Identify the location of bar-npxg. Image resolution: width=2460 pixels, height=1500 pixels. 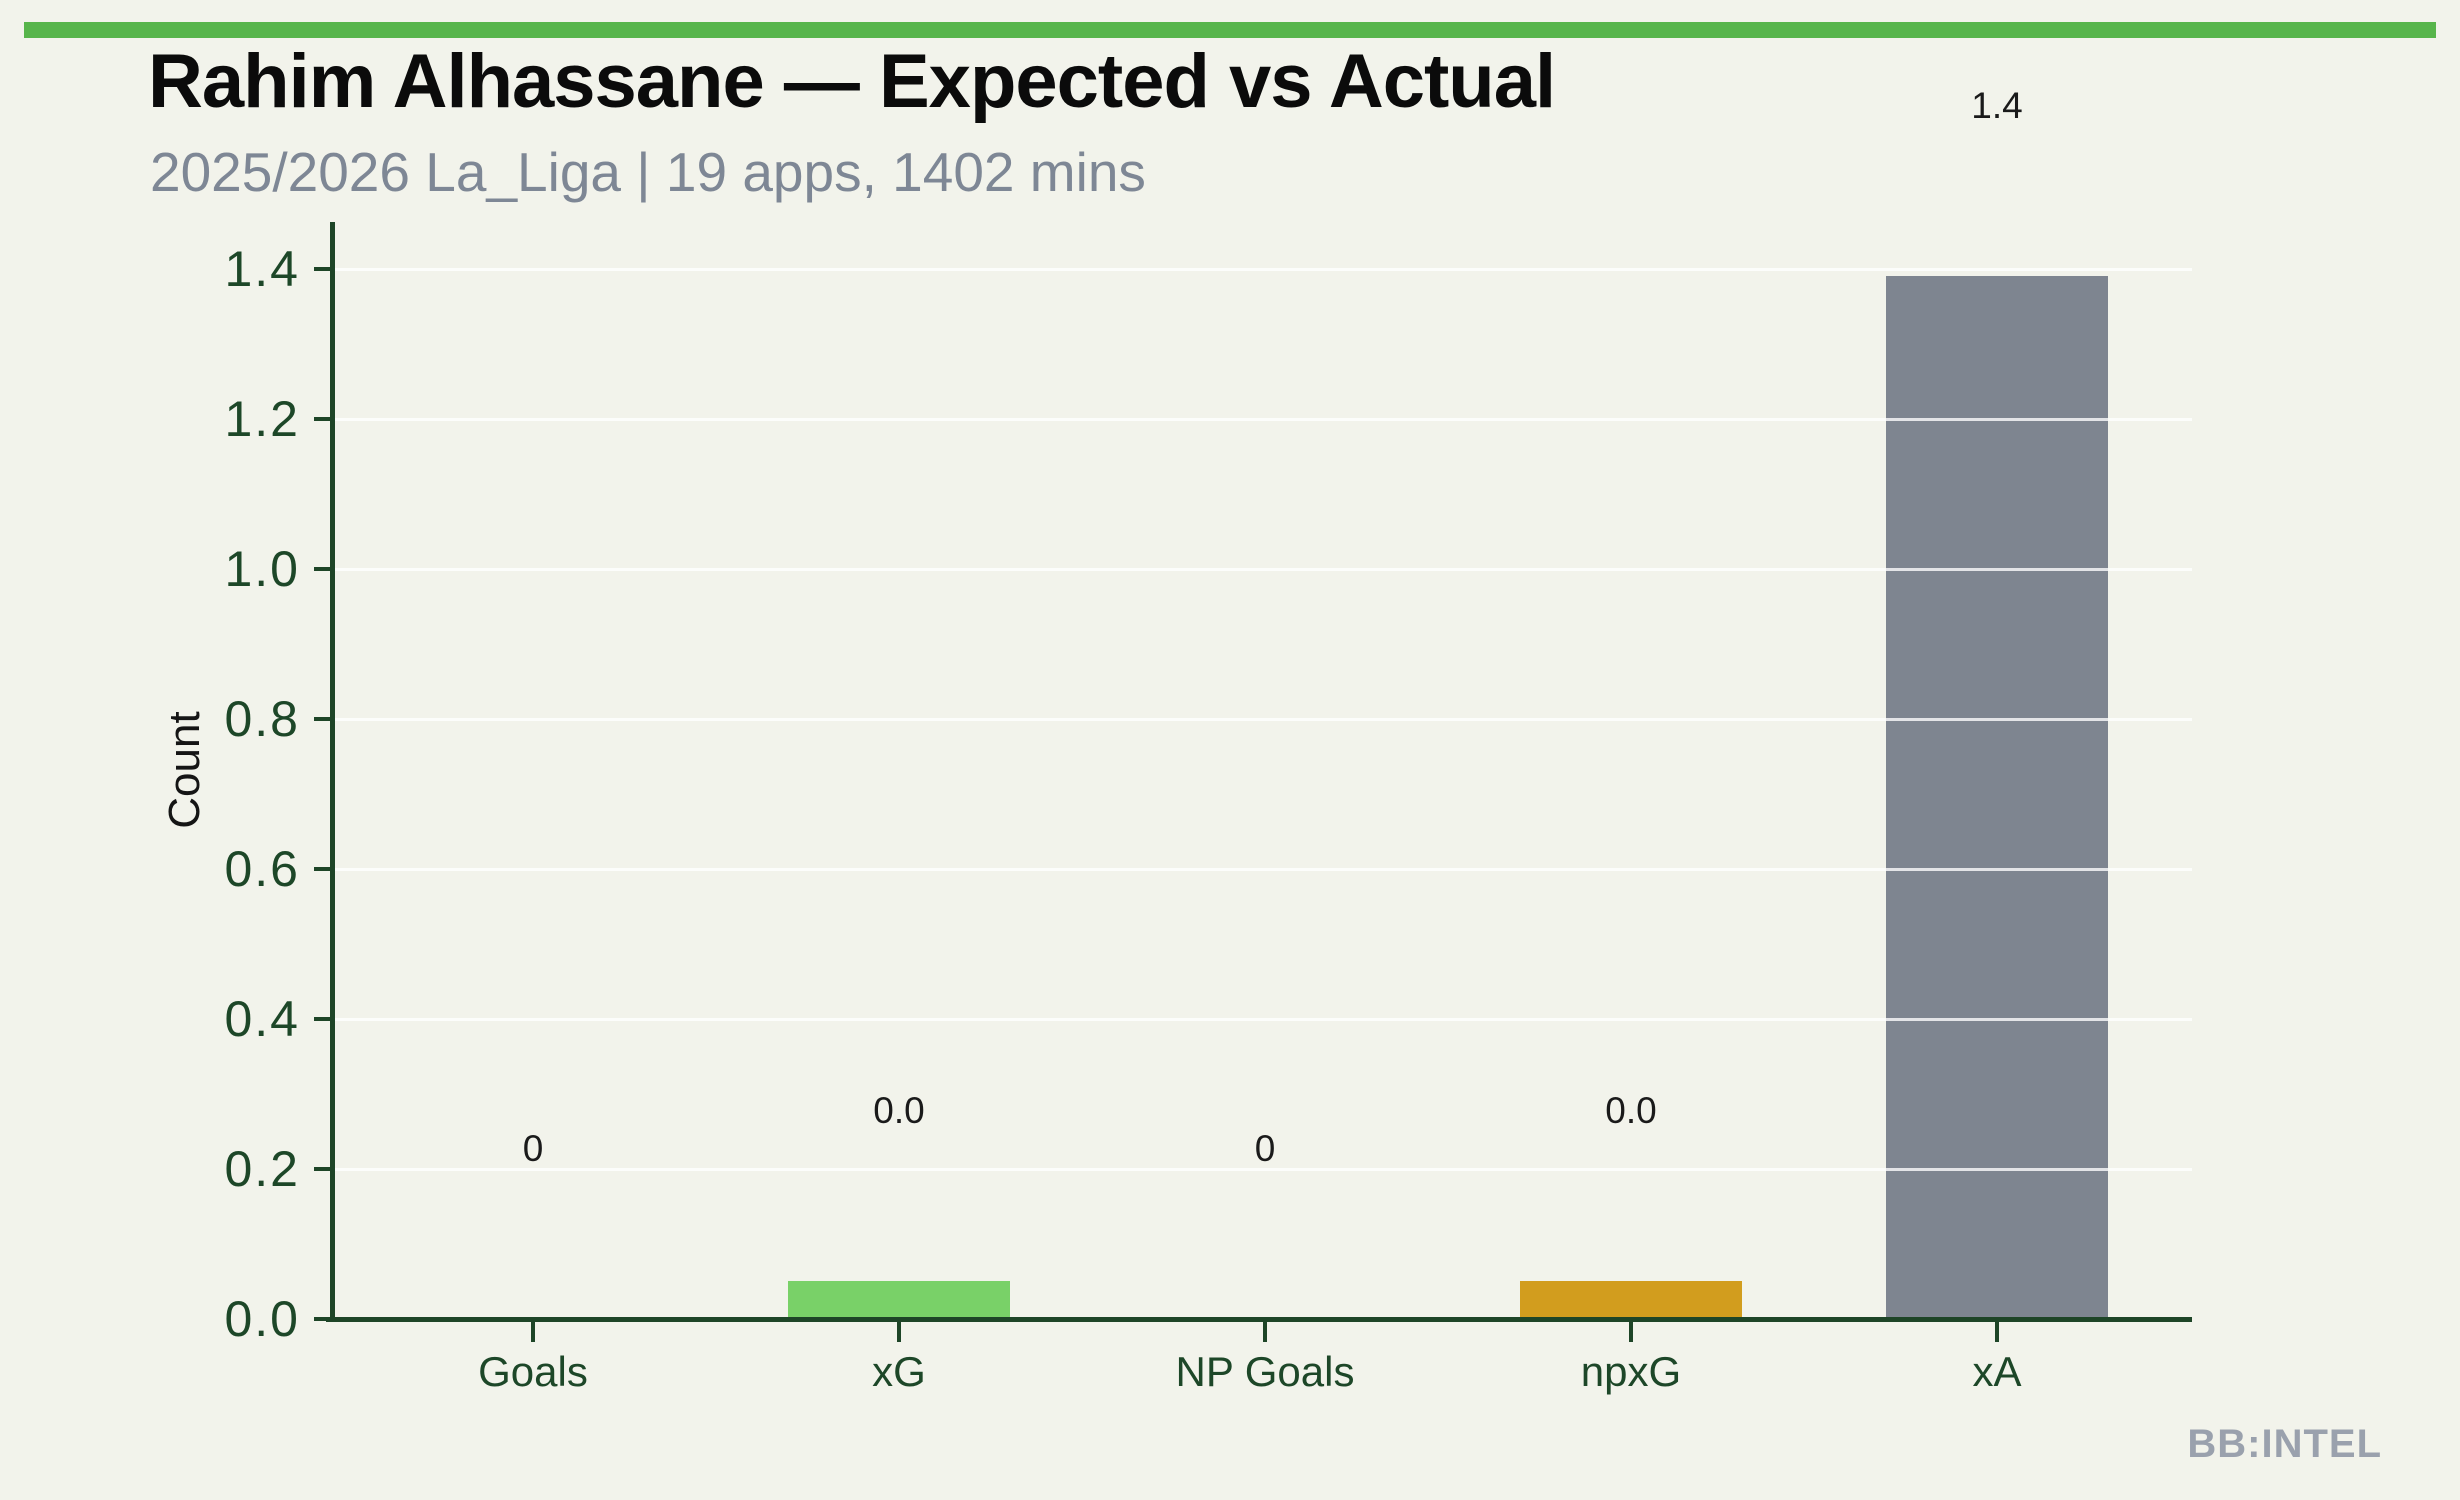
(1631, 1300).